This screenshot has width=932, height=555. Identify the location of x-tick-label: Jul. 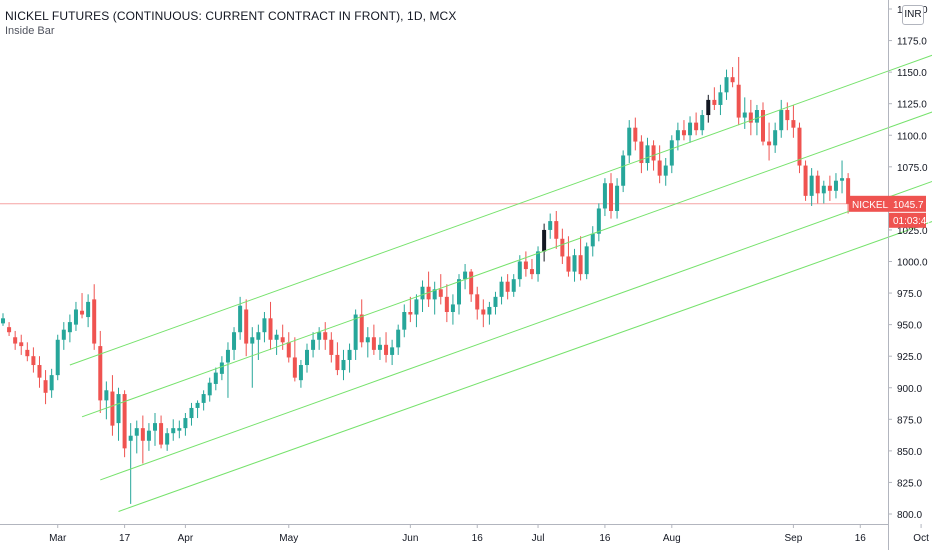
(538, 538).